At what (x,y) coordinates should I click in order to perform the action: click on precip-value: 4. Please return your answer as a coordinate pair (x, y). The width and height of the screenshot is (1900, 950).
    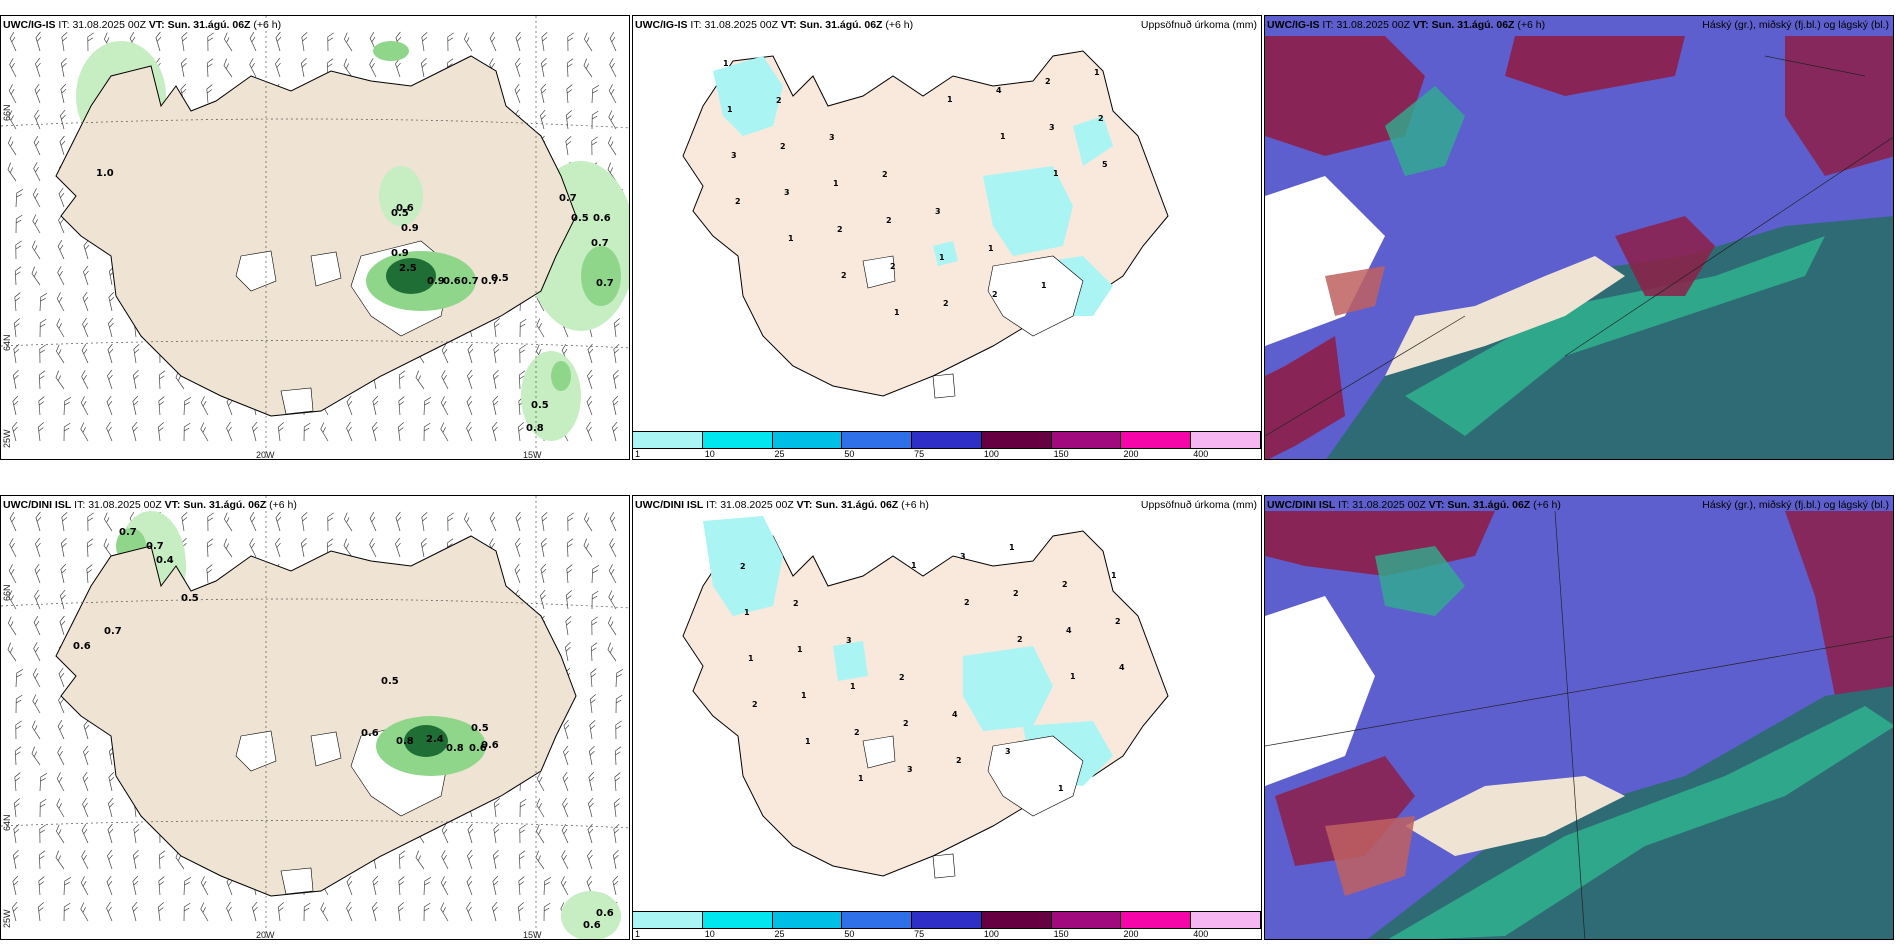
    Looking at the image, I should click on (1069, 630).